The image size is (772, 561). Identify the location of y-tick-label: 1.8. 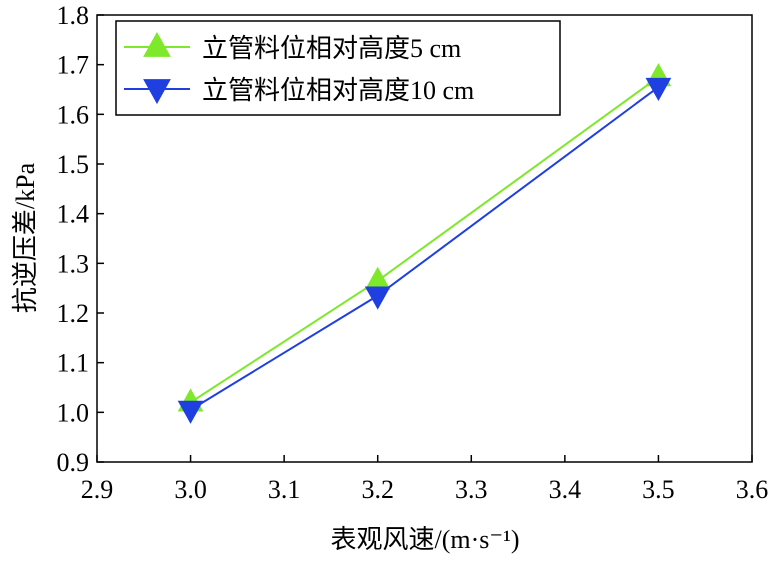
(73, 15).